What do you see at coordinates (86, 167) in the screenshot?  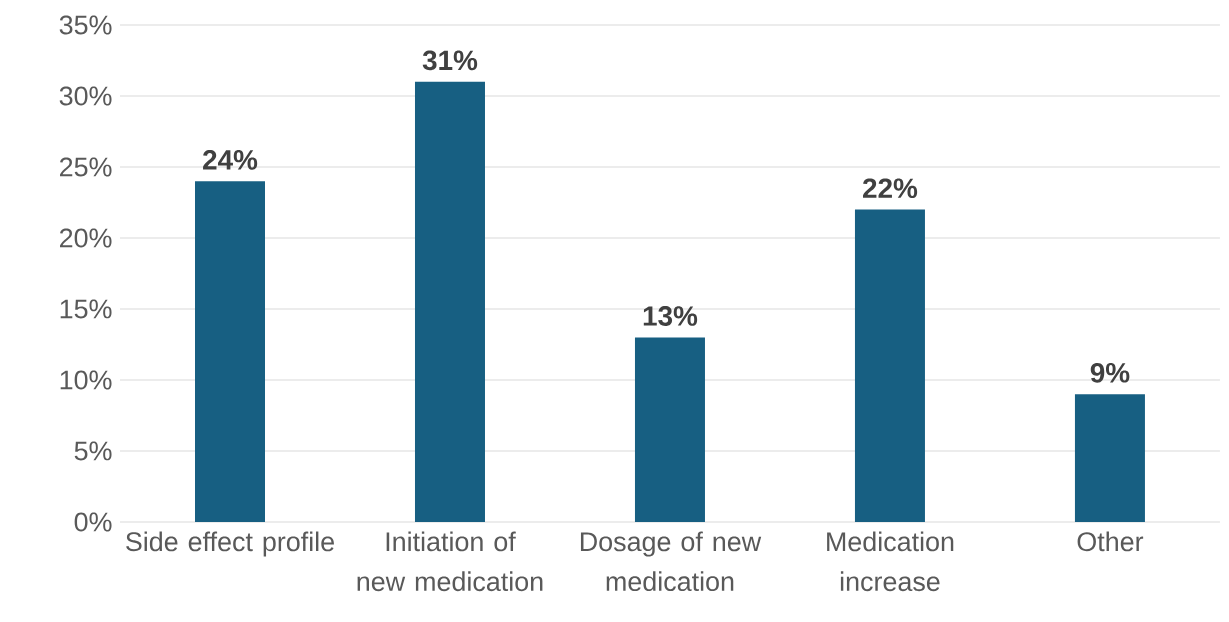 I see `y-tick-label: 25%` at bounding box center [86, 167].